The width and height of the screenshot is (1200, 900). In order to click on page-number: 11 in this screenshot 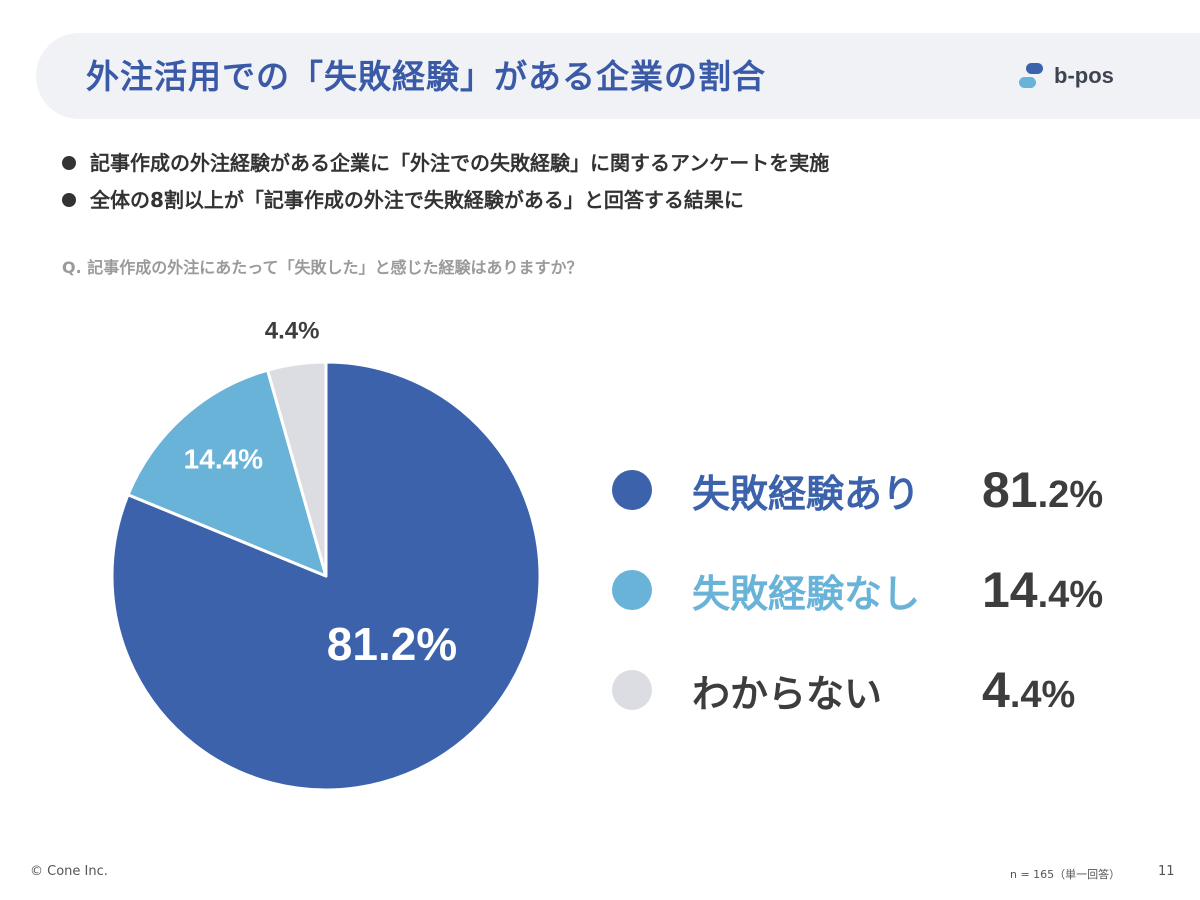, I will do `click(1166, 871)`.